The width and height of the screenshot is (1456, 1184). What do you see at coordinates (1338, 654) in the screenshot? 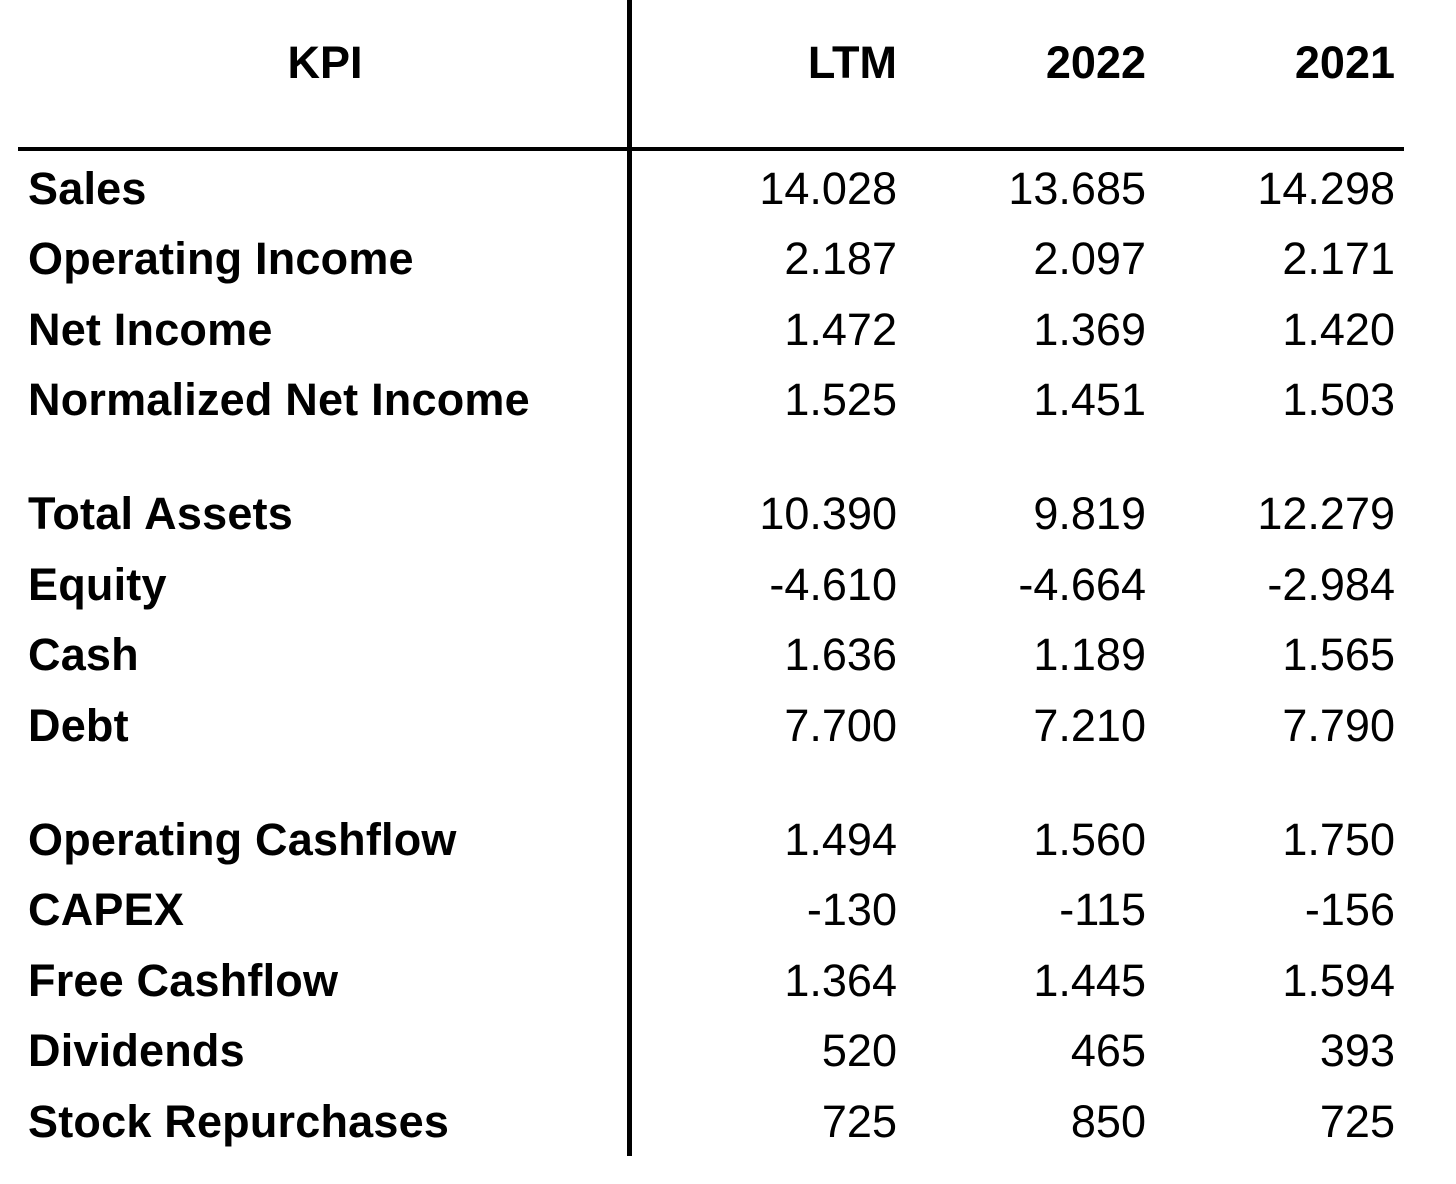
I see `cell-2021: 1.565` at bounding box center [1338, 654].